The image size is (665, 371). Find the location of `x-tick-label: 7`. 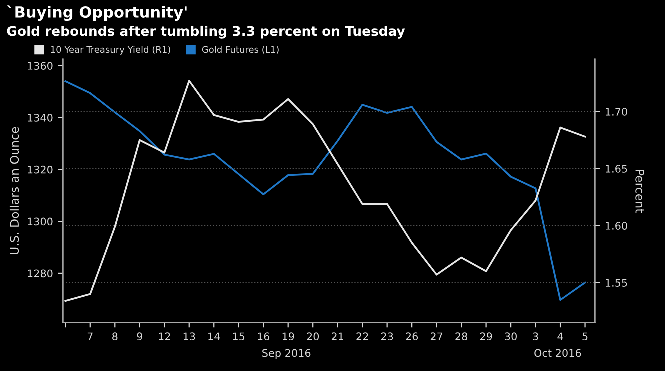

x-tick-label: 7 is located at coordinates (90, 336).